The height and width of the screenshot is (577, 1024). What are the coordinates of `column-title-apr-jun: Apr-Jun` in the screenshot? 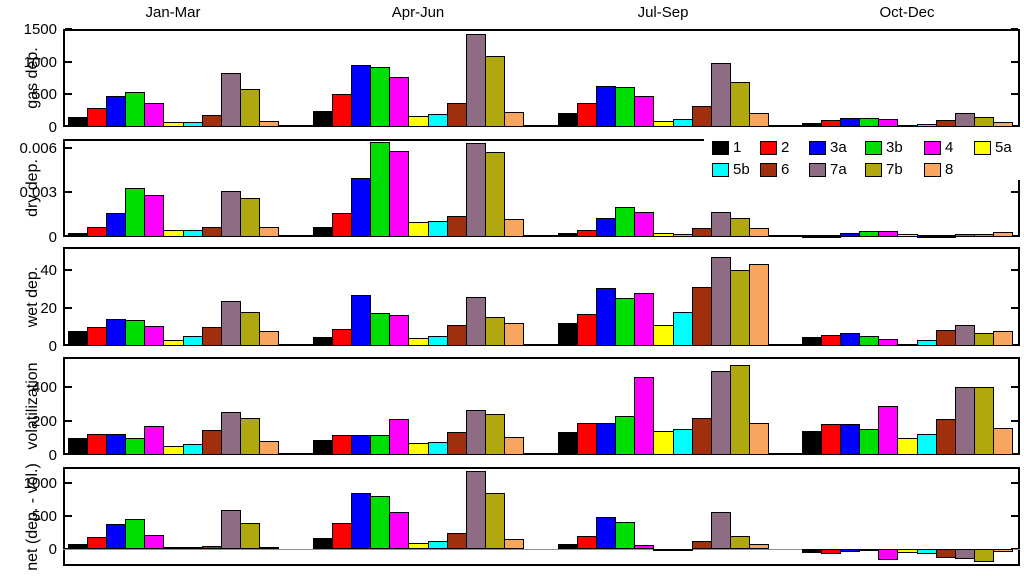 It's located at (418, 12).